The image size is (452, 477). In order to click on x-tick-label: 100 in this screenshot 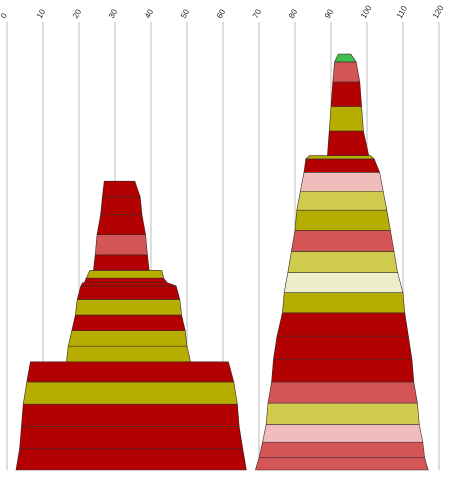, I will do `click(366, 11)`.